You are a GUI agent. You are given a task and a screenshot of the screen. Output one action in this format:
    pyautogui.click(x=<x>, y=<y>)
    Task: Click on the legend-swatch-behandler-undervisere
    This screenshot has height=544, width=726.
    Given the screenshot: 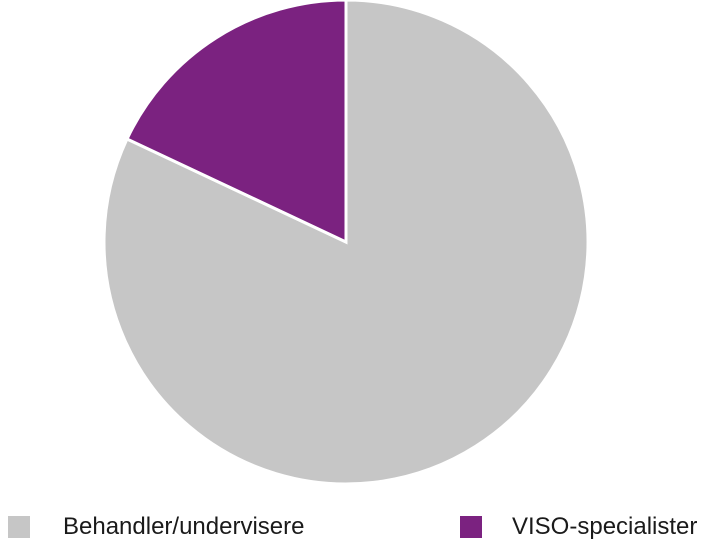 What is the action you would take?
    pyautogui.click(x=19, y=527)
    